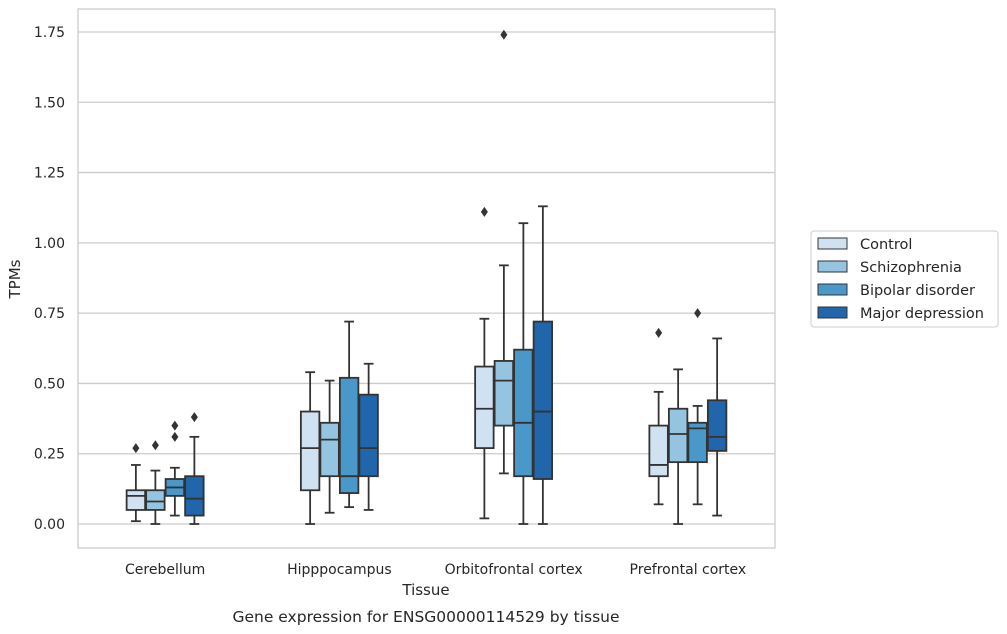 The image size is (1007, 634). Describe the element at coordinates (49, 279) in the screenshot. I see `y-axis-ticks: 0.00 0.25 0.50 0.75 1.00 1.25 1.50 1.75` at that location.